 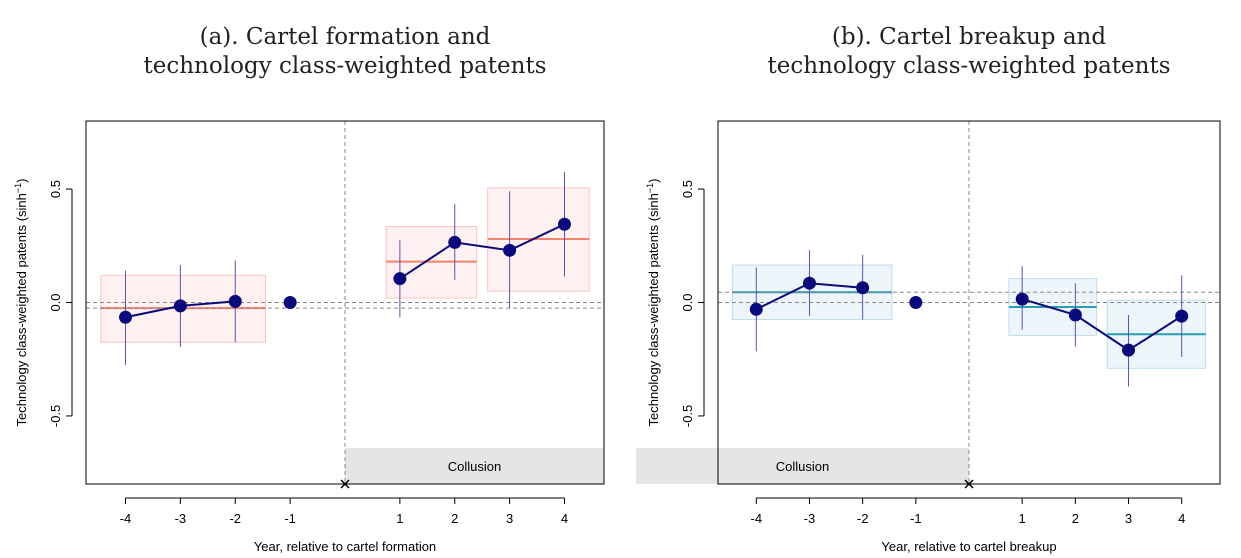 What do you see at coordinates (968, 546) in the screenshot?
I see `x-axis-label: Year, relative to cartel breakup` at bounding box center [968, 546].